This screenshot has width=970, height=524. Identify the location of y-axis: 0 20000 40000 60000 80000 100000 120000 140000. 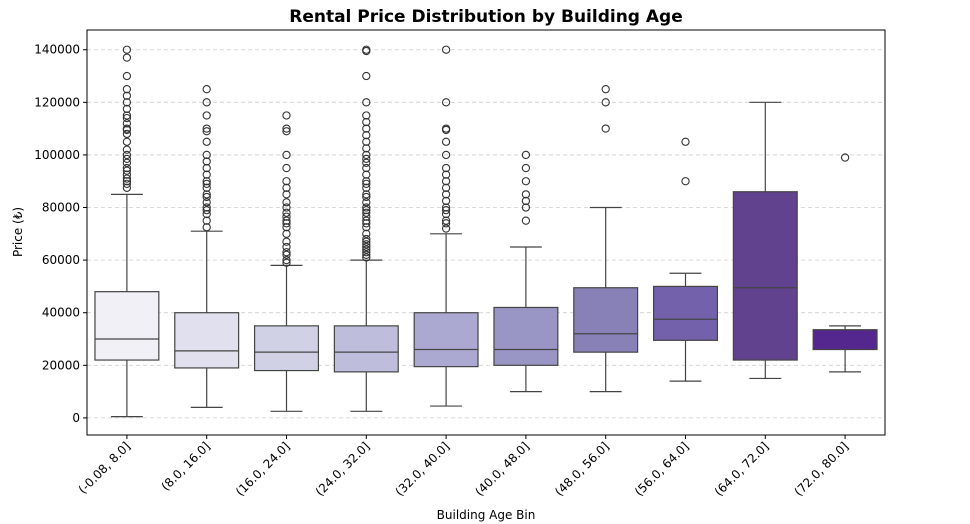
(60, 234).